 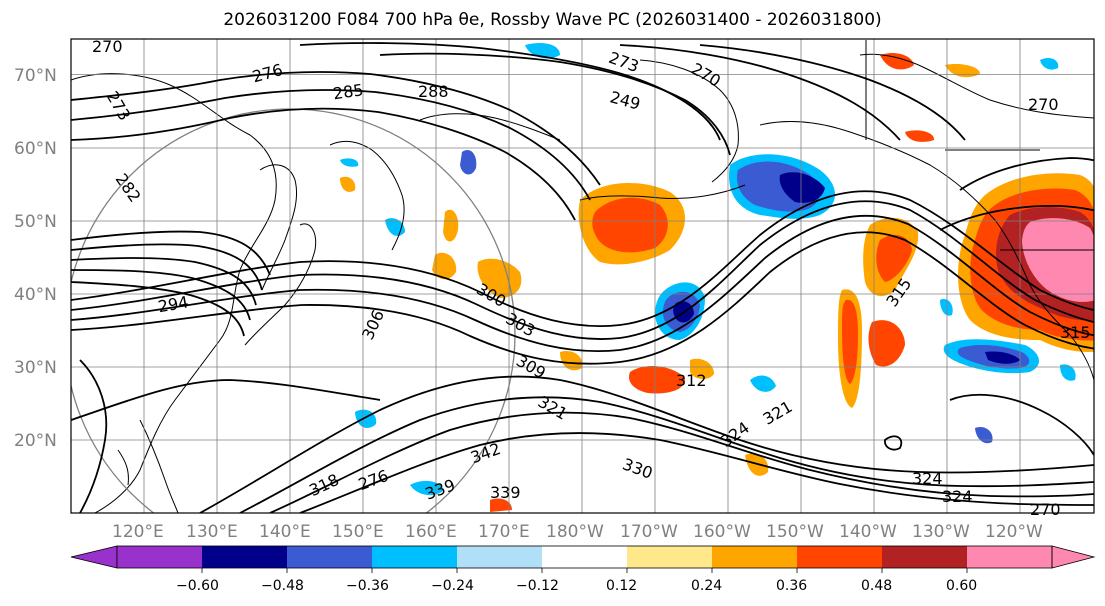 I want to click on contour-label: 339, so click(x=505, y=492).